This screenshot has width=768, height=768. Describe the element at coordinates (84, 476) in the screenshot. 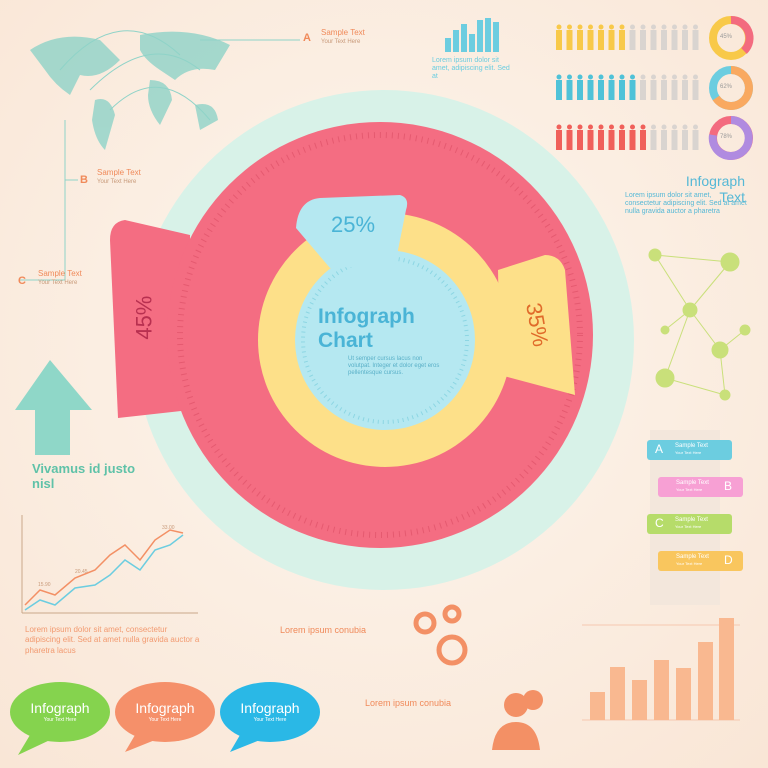

I see `arrow-text: Vivamus id justo nisl` at that location.